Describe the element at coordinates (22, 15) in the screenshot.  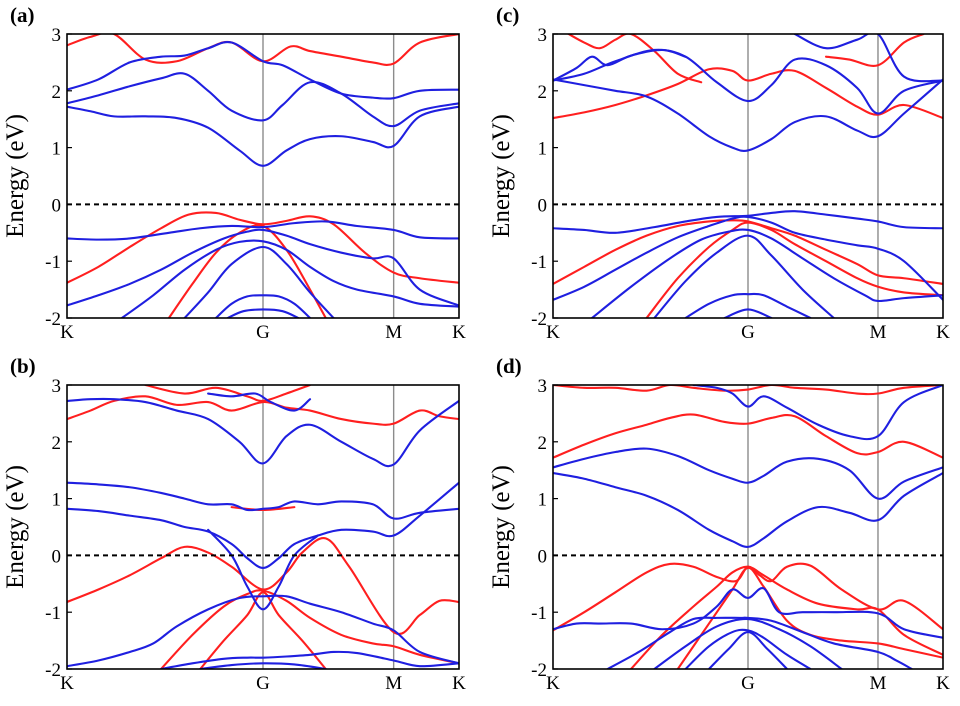
I see `panel-label: (a)` at that location.